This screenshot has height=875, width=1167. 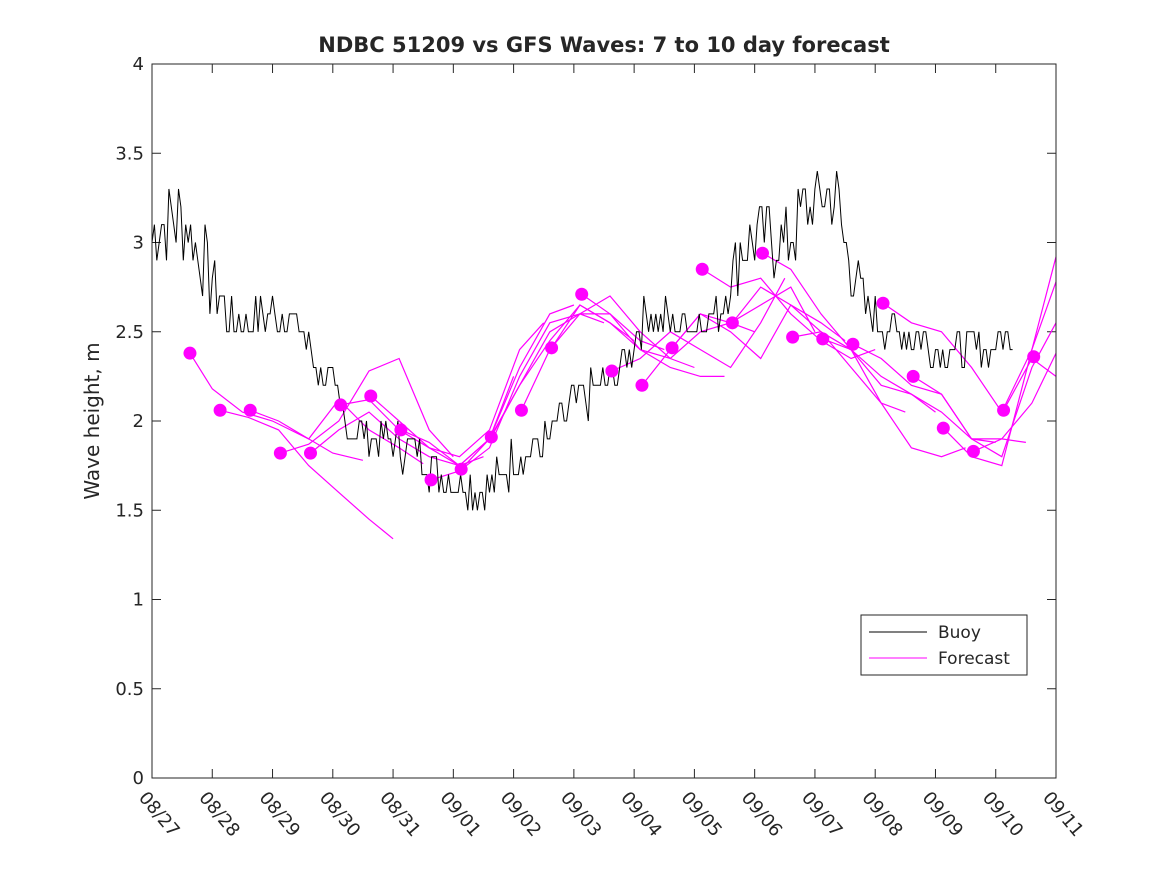 What do you see at coordinates (138, 243) in the screenshot?
I see `y-tick-label: 3` at bounding box center [138, 243].